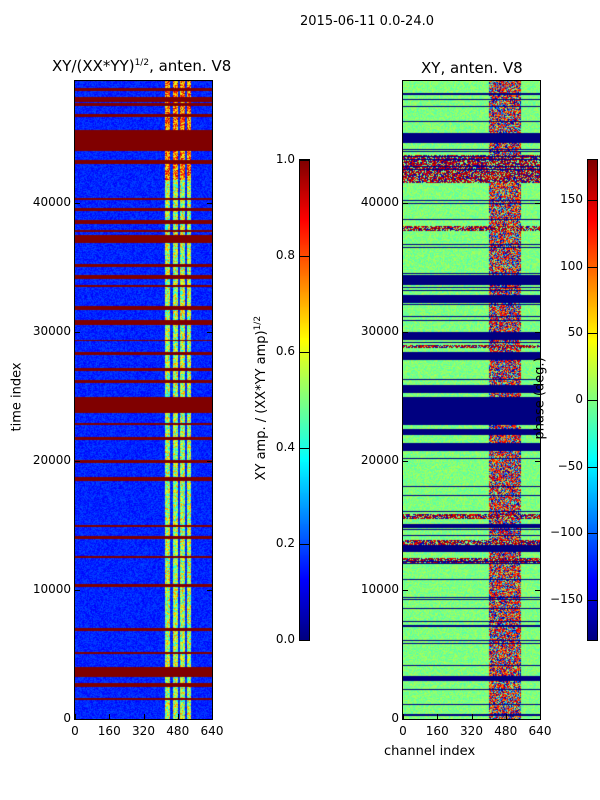 This screenshot has width=600, height=800. Describe the element at coordinates (304, 400) in the screenshot. I see `amplitude-colorbar` at that location.